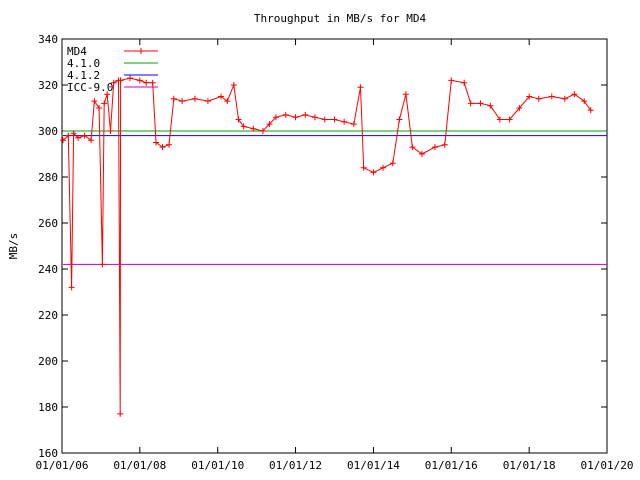 Image resolution: width=640 pixels, height=480 pixels. Describe the element at coordinates (62, 465) in the screenshot. I see `x-tick-label: 01/01/06` at that location.